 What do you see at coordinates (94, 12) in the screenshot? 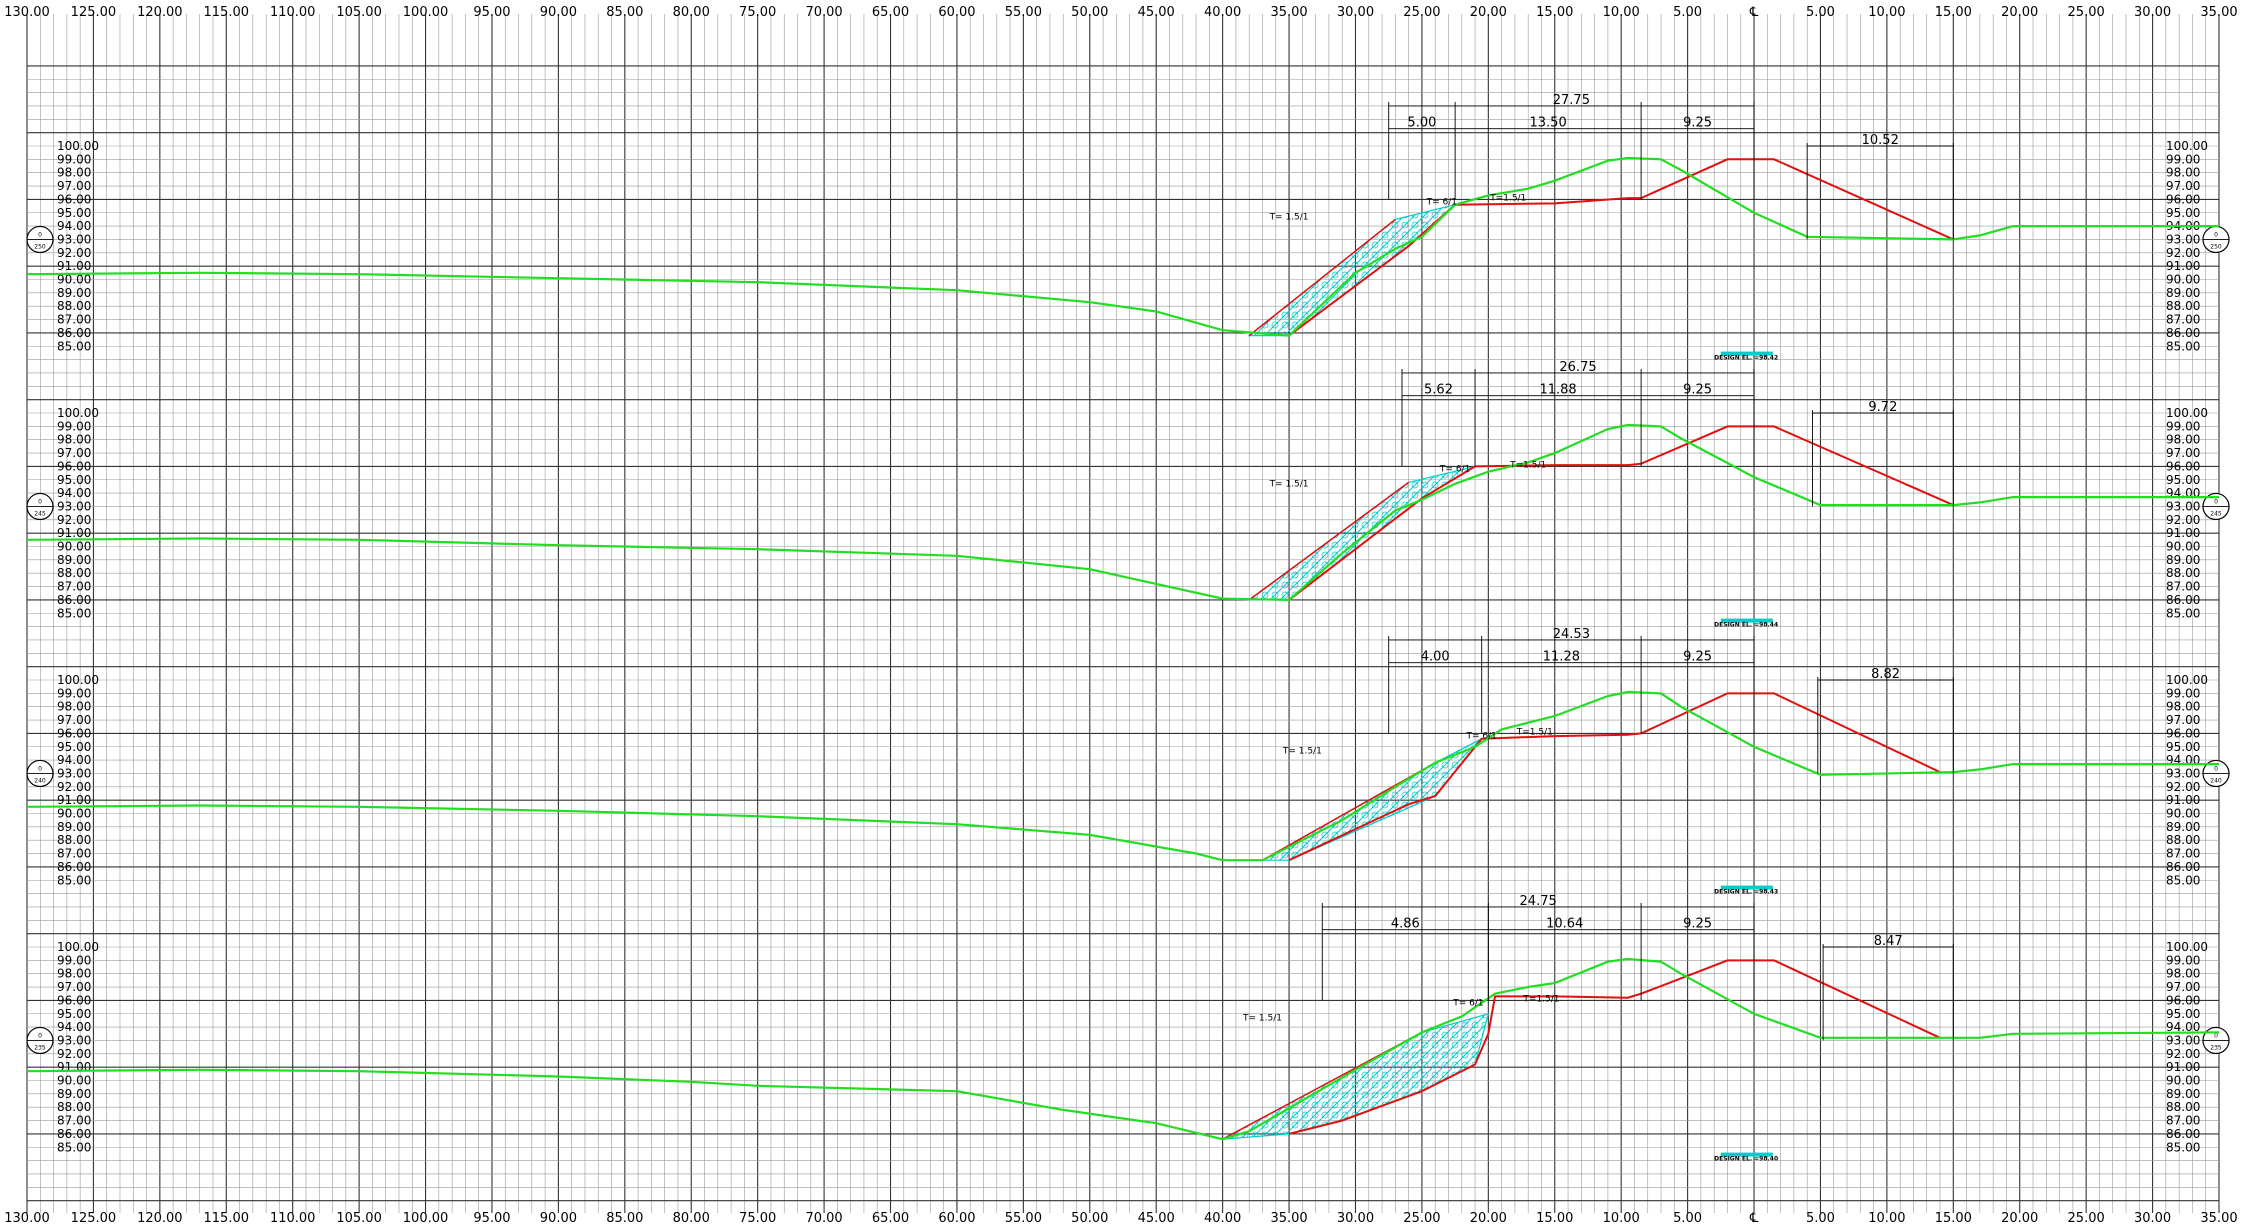
I see `x-tick-label-top: 125.00` at bounding box center [94, 12].